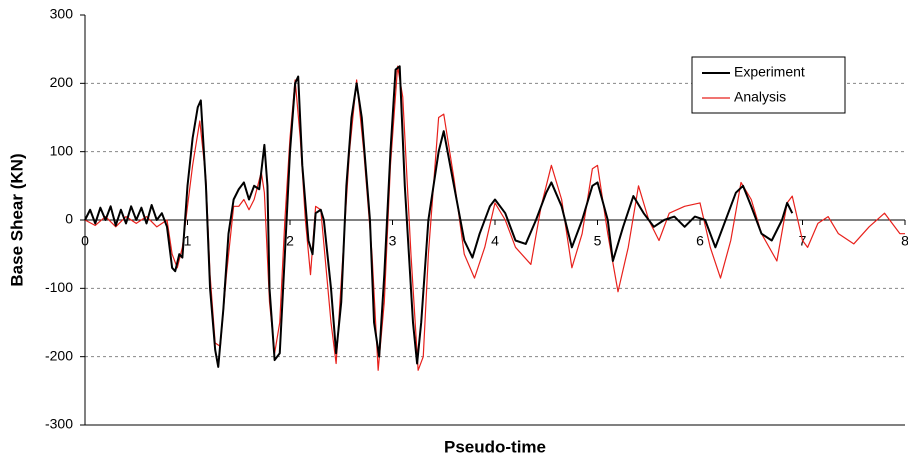  I want to click on x-tick-label: 3, so click(393, 241).